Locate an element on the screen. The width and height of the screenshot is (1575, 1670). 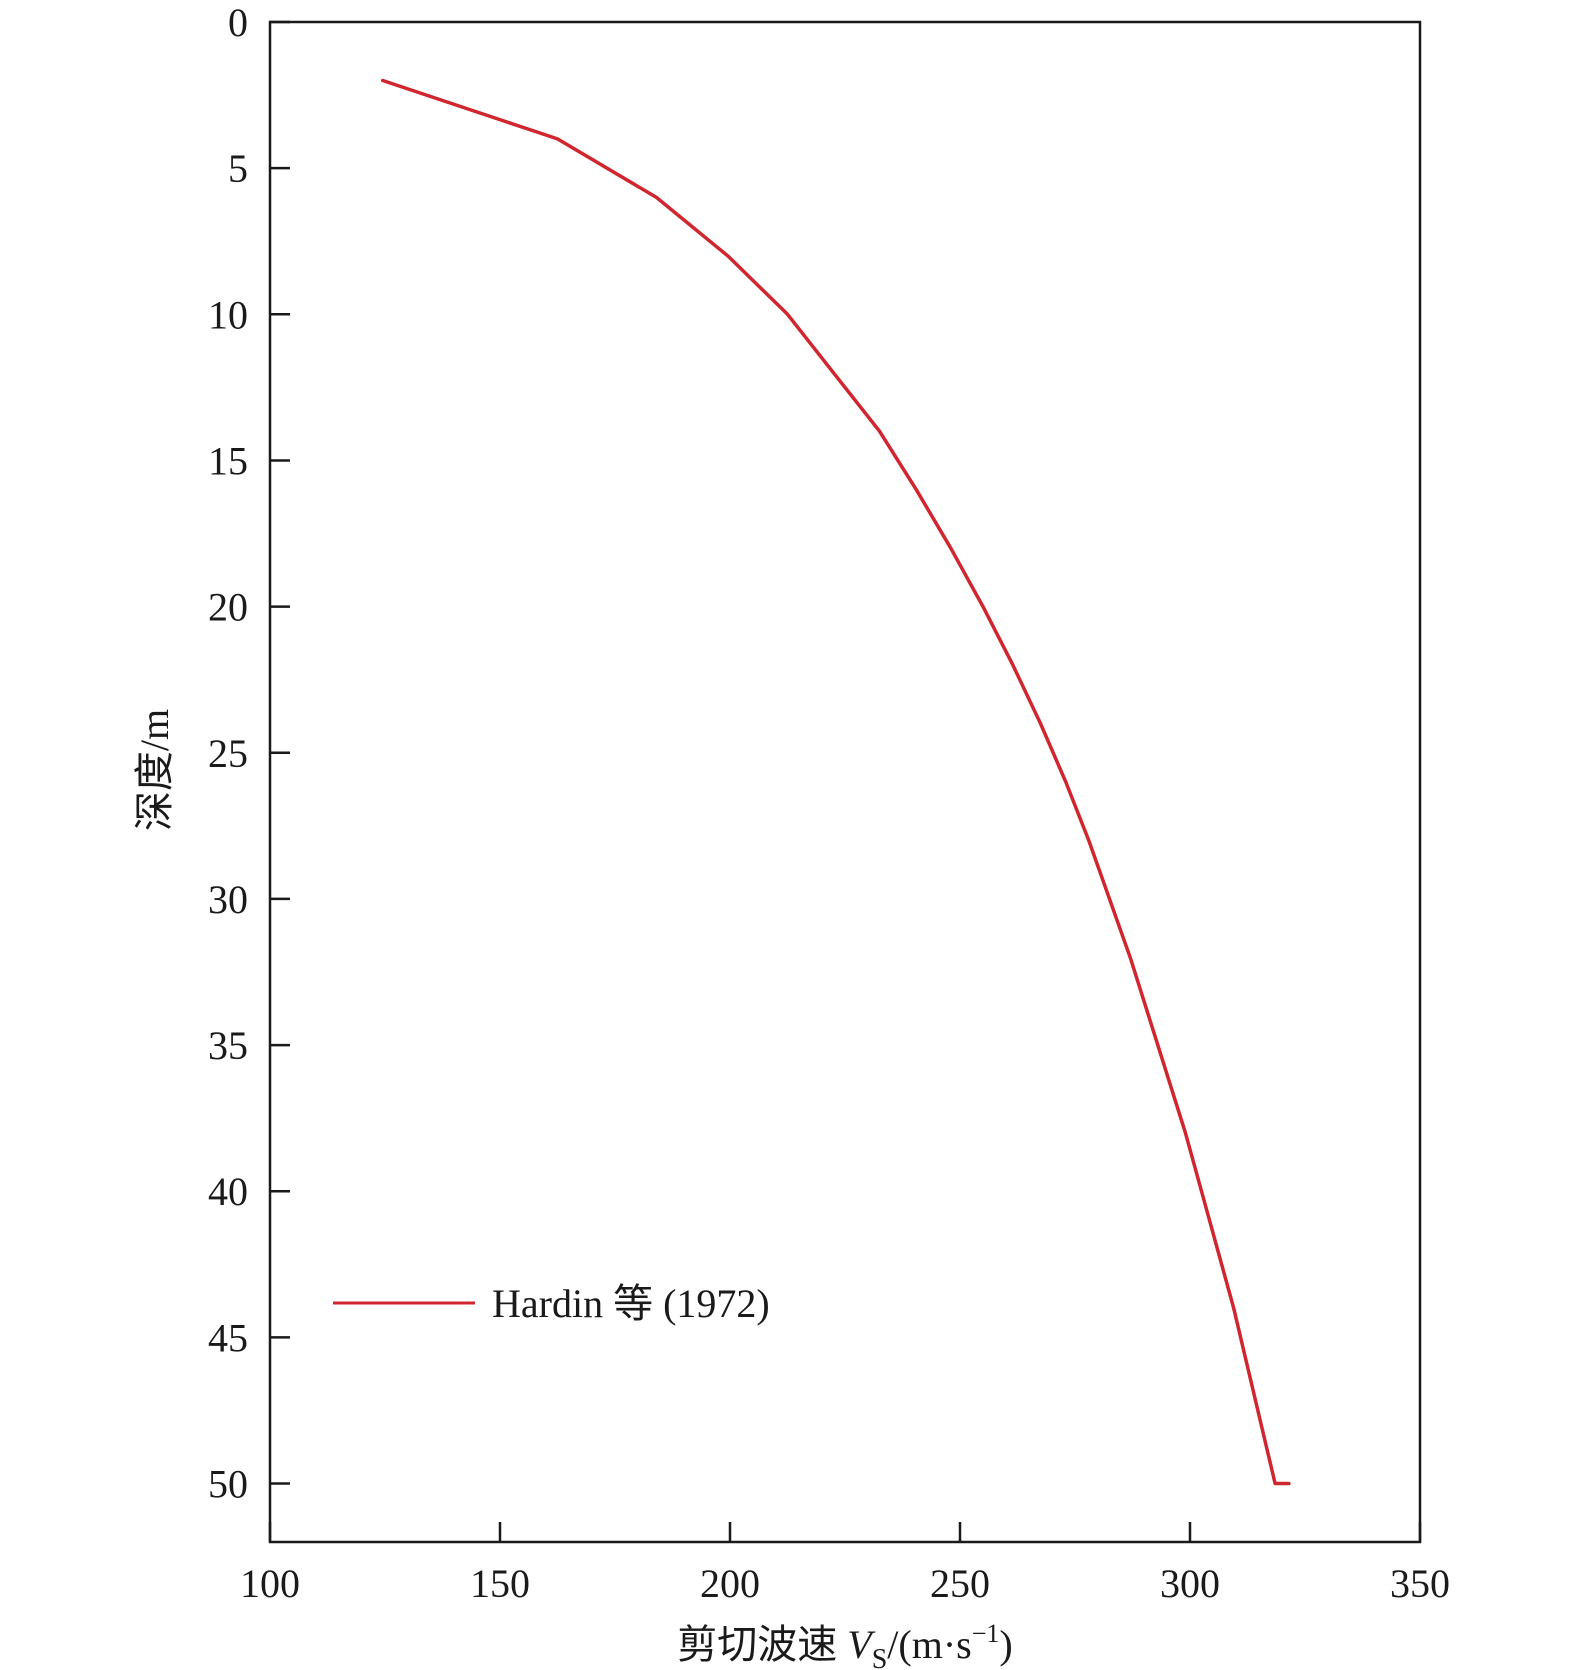
x-tick-label: 250 is located at coordinates (960, 1583).